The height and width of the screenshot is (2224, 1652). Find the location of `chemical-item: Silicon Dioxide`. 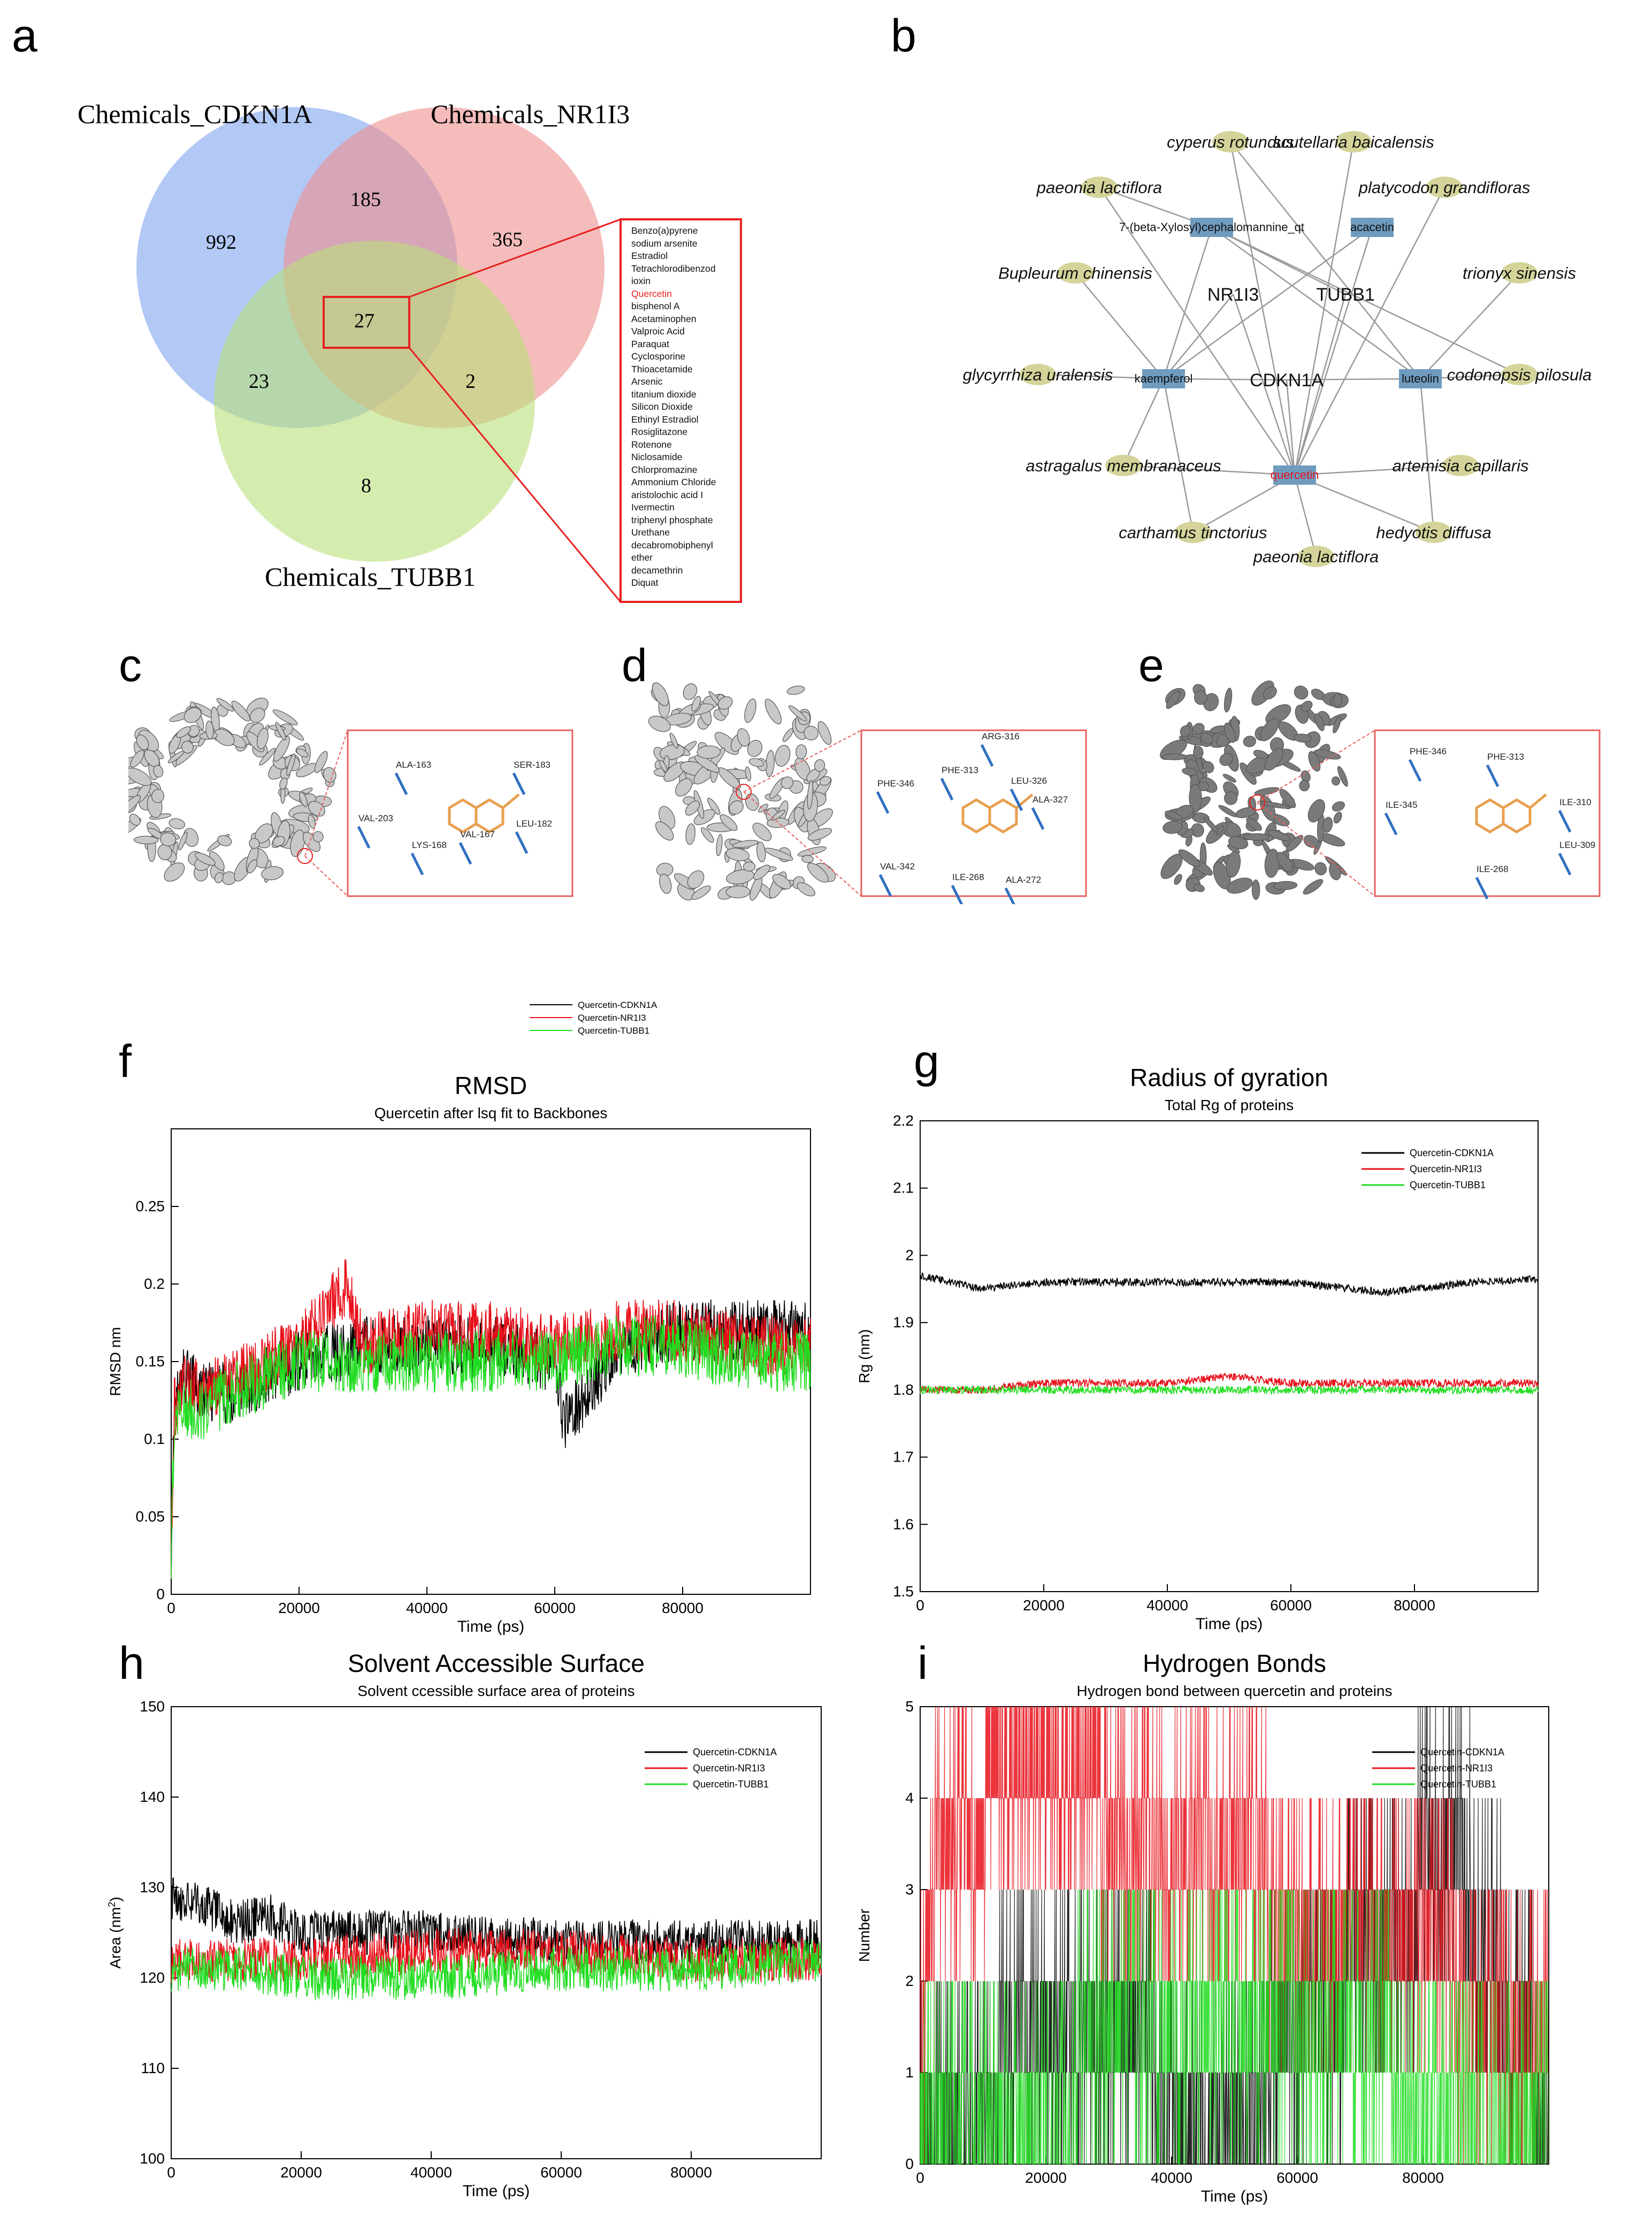

chemical-item: Silicon Dioxide is located at coordinates (662, 407).